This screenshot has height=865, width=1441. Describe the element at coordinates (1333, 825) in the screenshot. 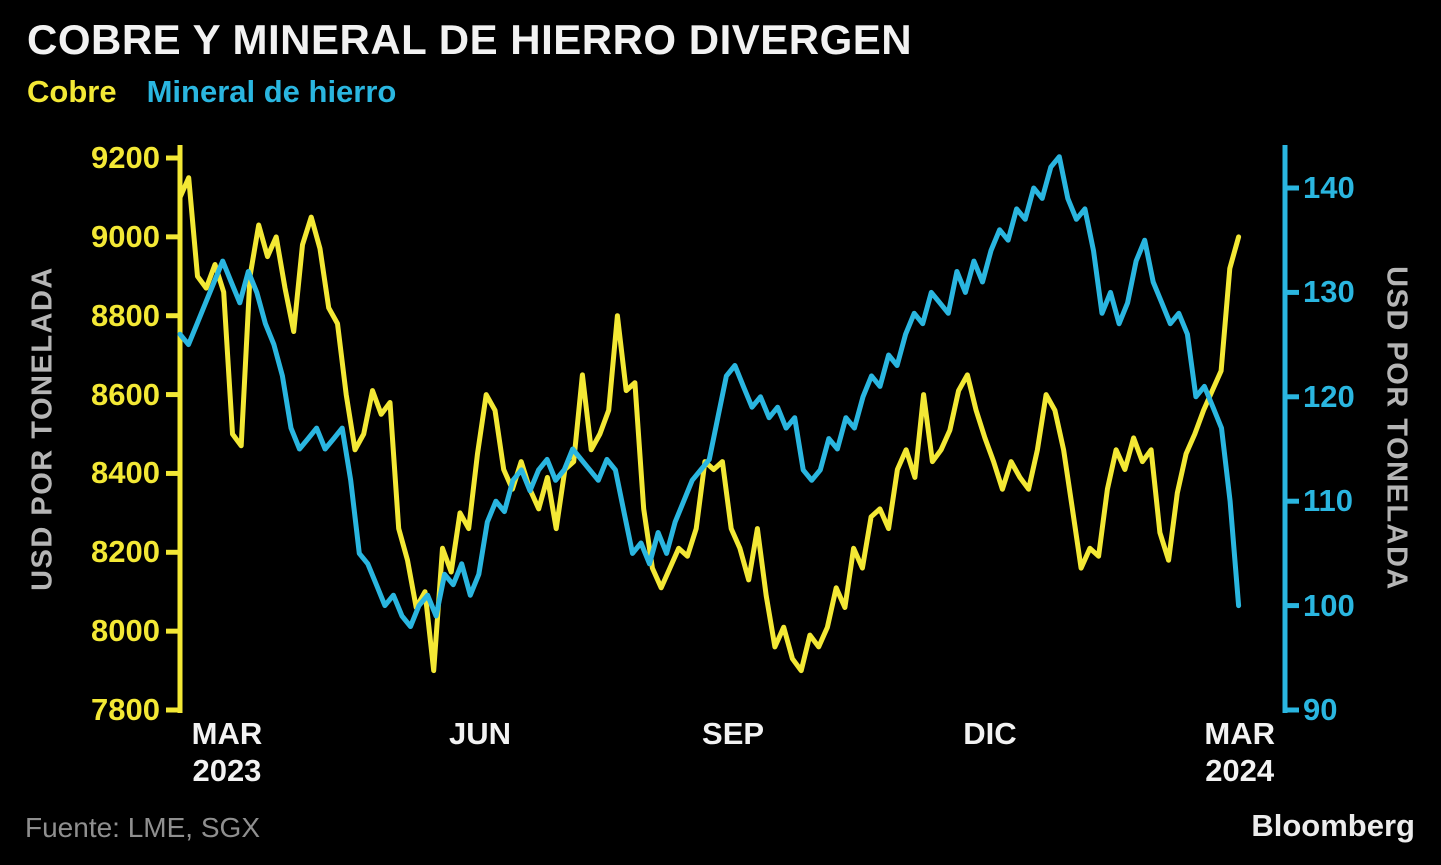

I see `bloomberg-logo: Bloomberg` at that location.